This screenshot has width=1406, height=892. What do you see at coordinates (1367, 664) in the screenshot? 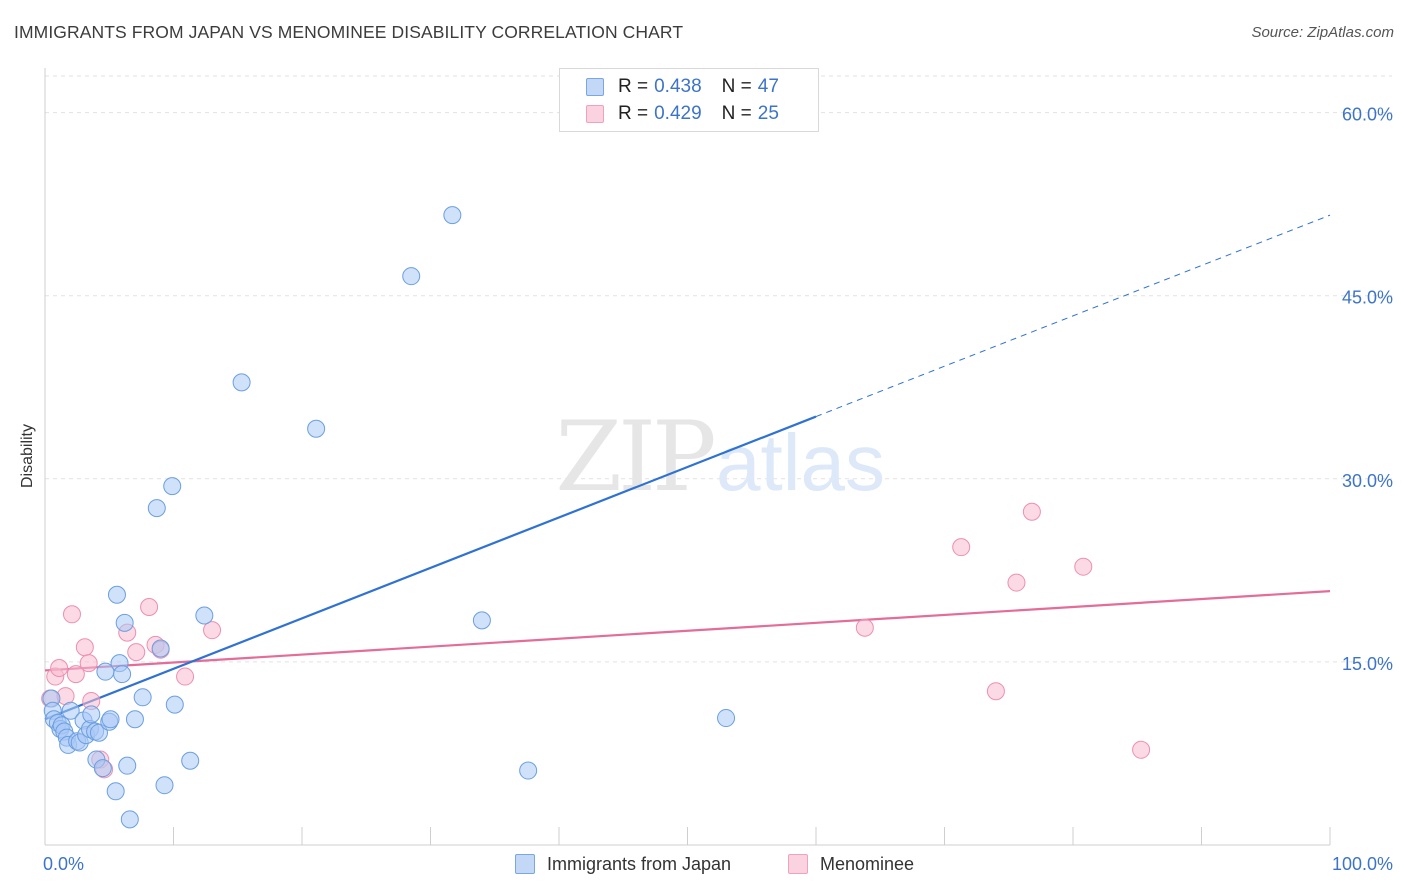
I see `y-tick-label: 15.0%` at bounding box center [1367, 664].